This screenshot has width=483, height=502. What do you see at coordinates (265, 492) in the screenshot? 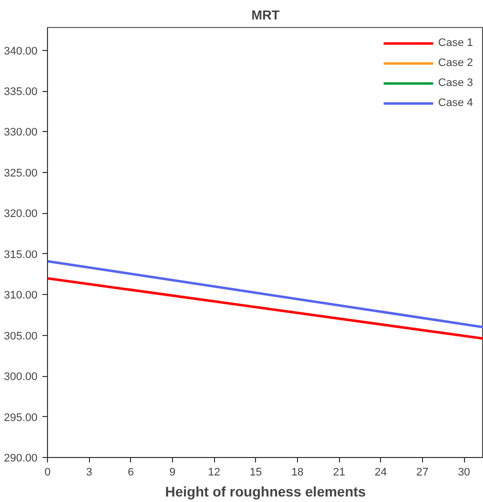
I see `x-axis-title: Height of roughness elements` at bounding box center [265, 492].